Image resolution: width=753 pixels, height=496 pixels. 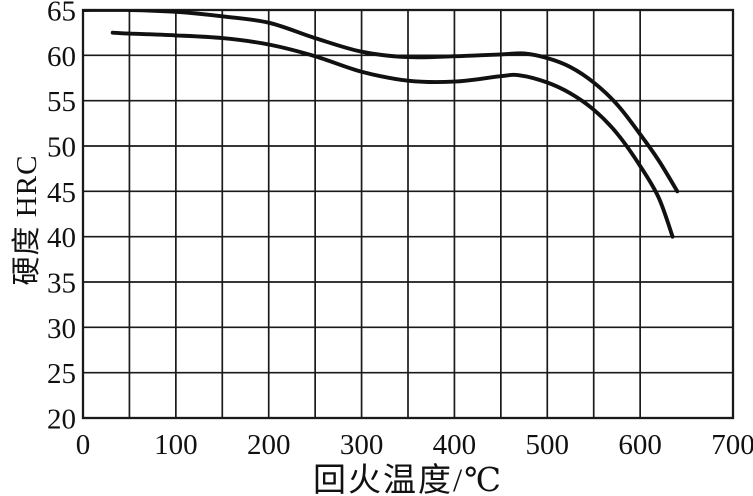 I want to click on y-axis-tick-label: 65, so click(x=61, y=13).